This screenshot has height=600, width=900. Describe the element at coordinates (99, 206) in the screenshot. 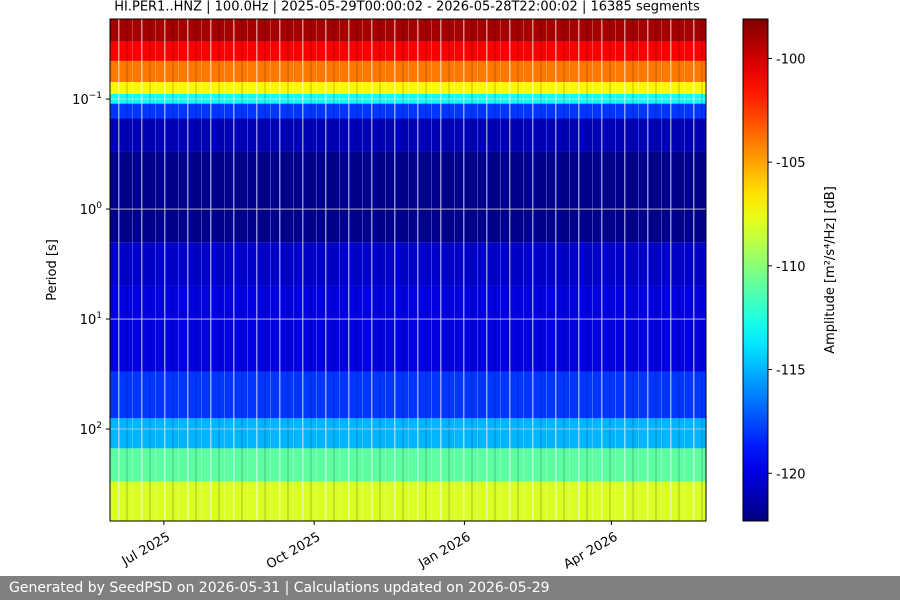

I see `y-tick-exponent: 0` at that location.